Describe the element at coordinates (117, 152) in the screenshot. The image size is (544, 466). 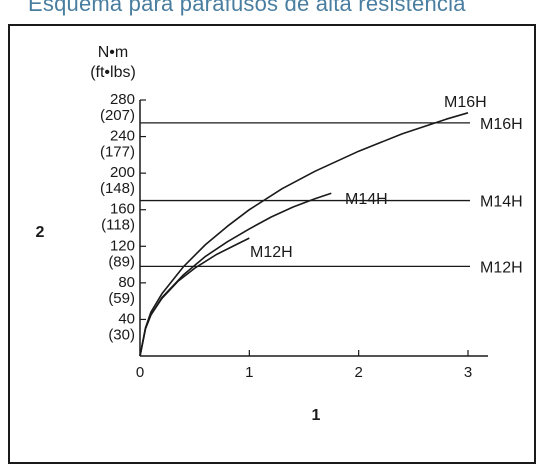
I see `y-tick-alt-label: (177)` at that location.